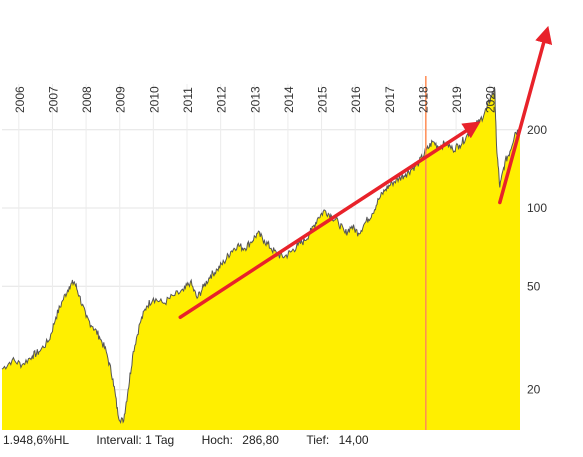 Image resolution: width=583 pixels, height=457 pixels. What do you see at coordinates (289, 99) in the screenshot?
I see `year-label: 2014` at bounding box center [289, 99].